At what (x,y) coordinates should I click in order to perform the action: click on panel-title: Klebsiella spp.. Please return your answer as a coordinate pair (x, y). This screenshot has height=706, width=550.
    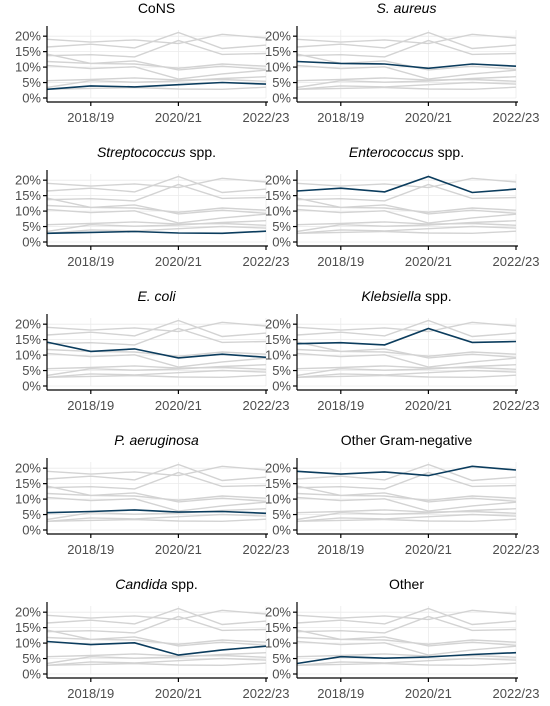
    Looking at the image, I should click on (406, 296).